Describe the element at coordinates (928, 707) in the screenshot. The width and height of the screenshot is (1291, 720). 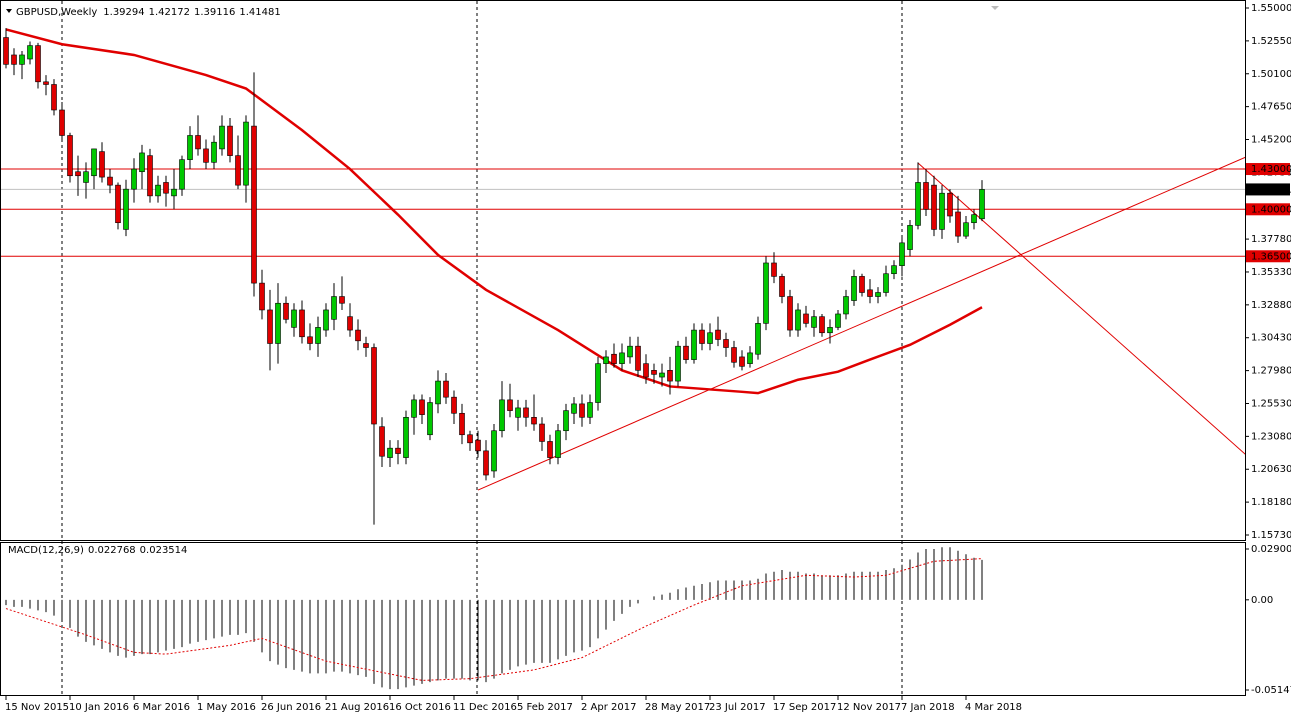
I see `x-tick-label: 7 Jan 2018` at that location.